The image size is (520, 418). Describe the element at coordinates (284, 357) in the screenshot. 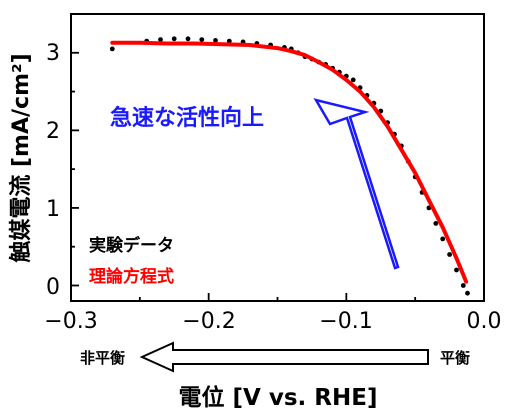

I see `equilibrium-direction-arrow` at that location.